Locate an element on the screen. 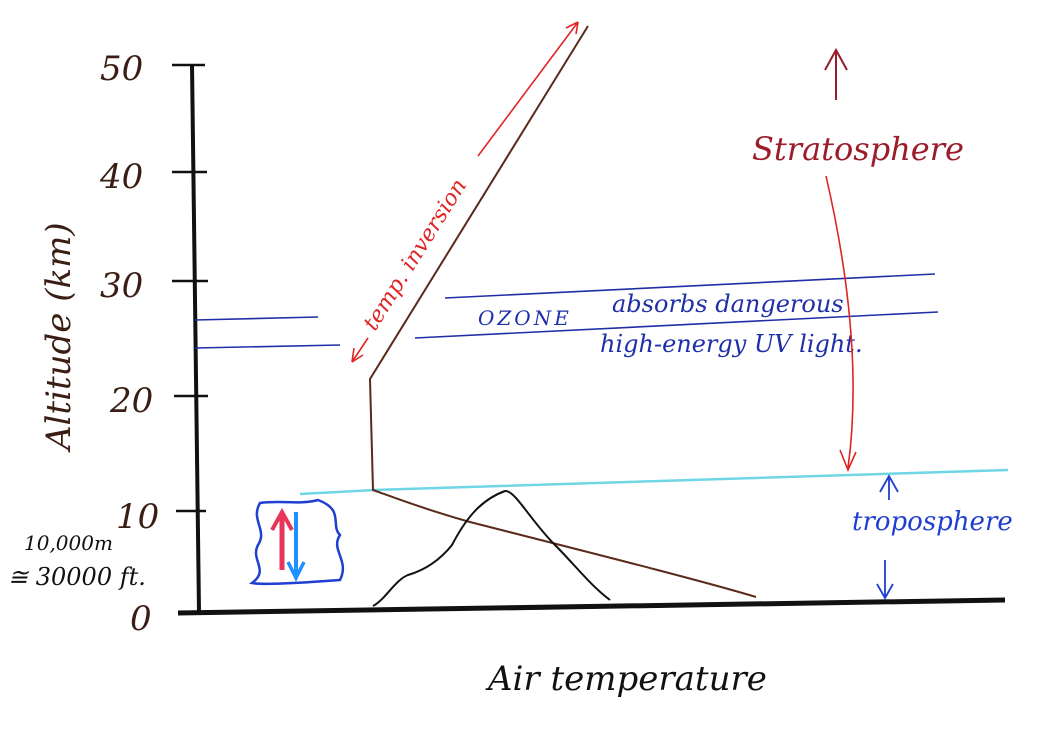 Image resolution: width=1040 pixels, height=736 pixels. y-axis-line is located at coordinates (195, 338).